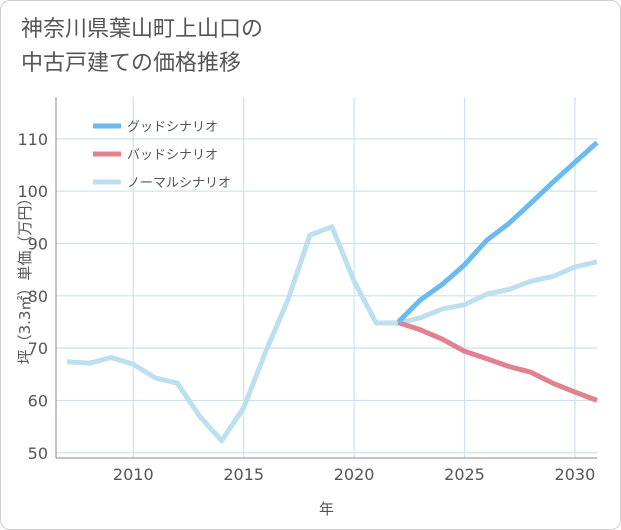 This screenshot has width=621, height=530. What do you see at coordinates (32, 191) in the screenshot?
I see `y-tick-label: 100` at bounding box center [32, 191].